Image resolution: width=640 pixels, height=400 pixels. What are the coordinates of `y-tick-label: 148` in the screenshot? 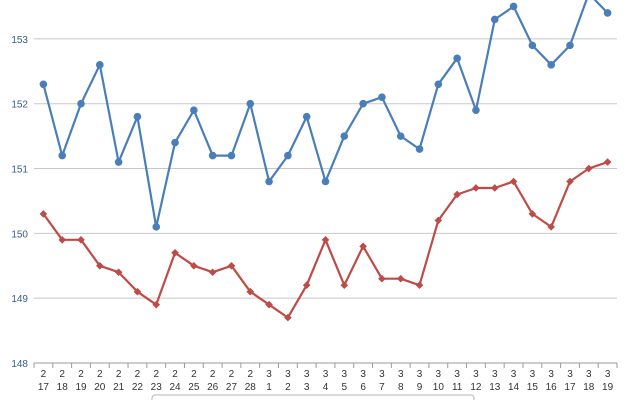 It's located at (19, 364).